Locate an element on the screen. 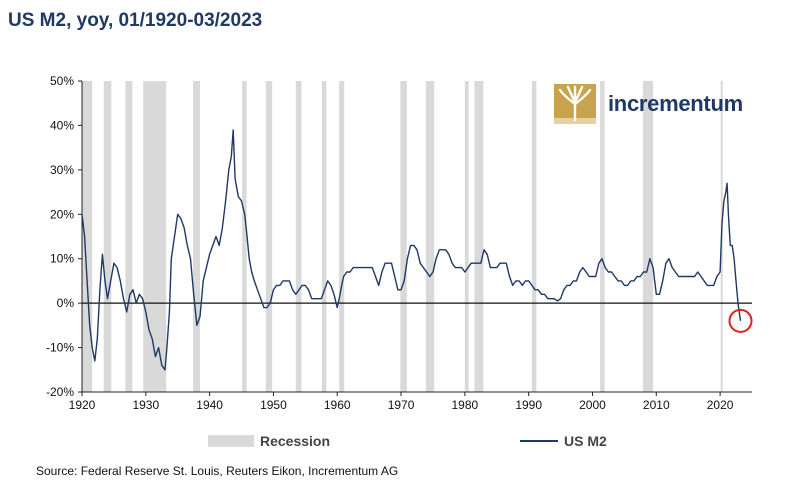  x-tick-label: 1930 is located at coordinates (145, 405).